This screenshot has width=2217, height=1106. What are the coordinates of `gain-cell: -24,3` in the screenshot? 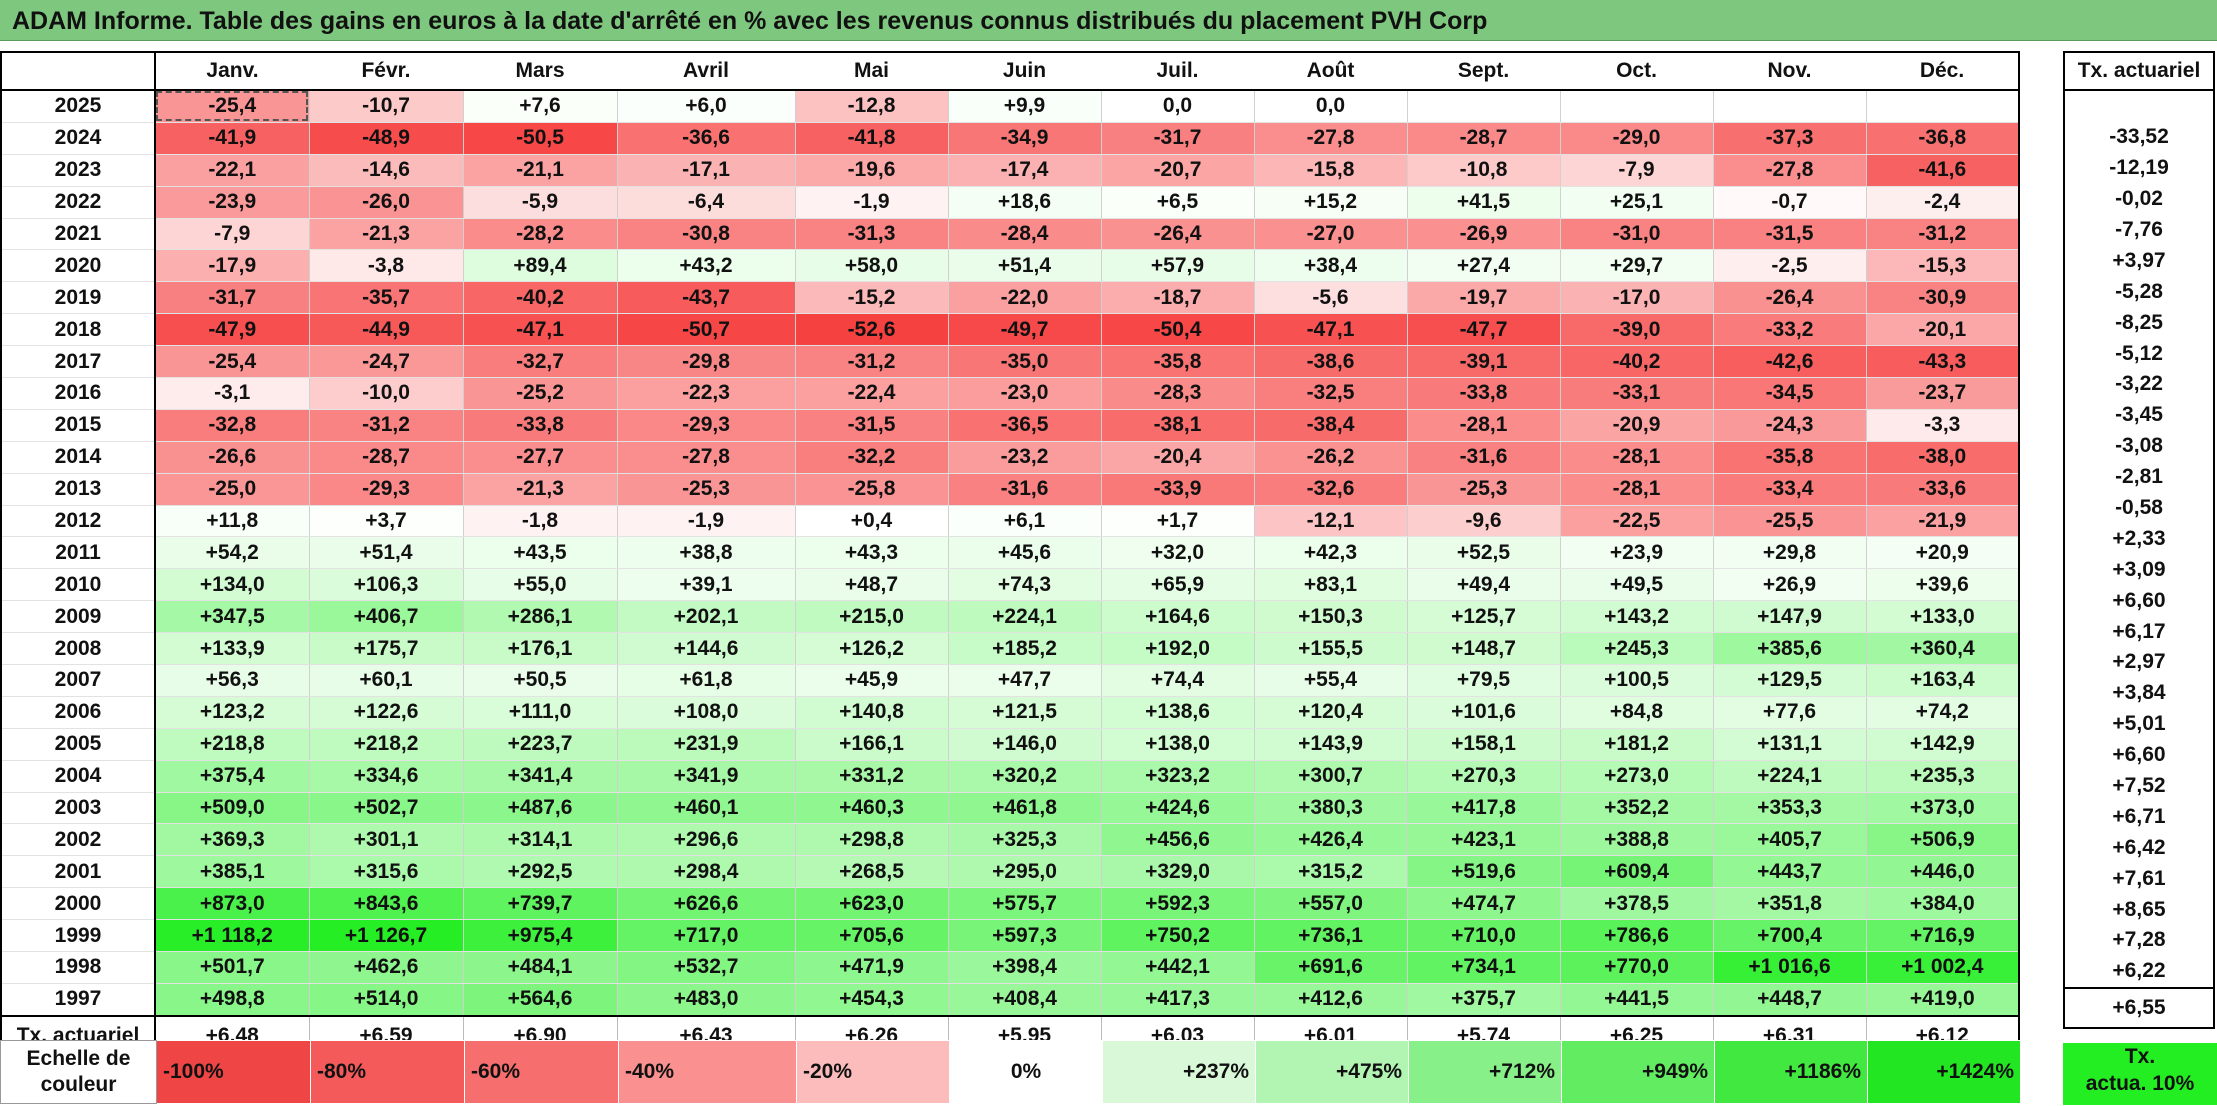 It's located at (1790, 425).